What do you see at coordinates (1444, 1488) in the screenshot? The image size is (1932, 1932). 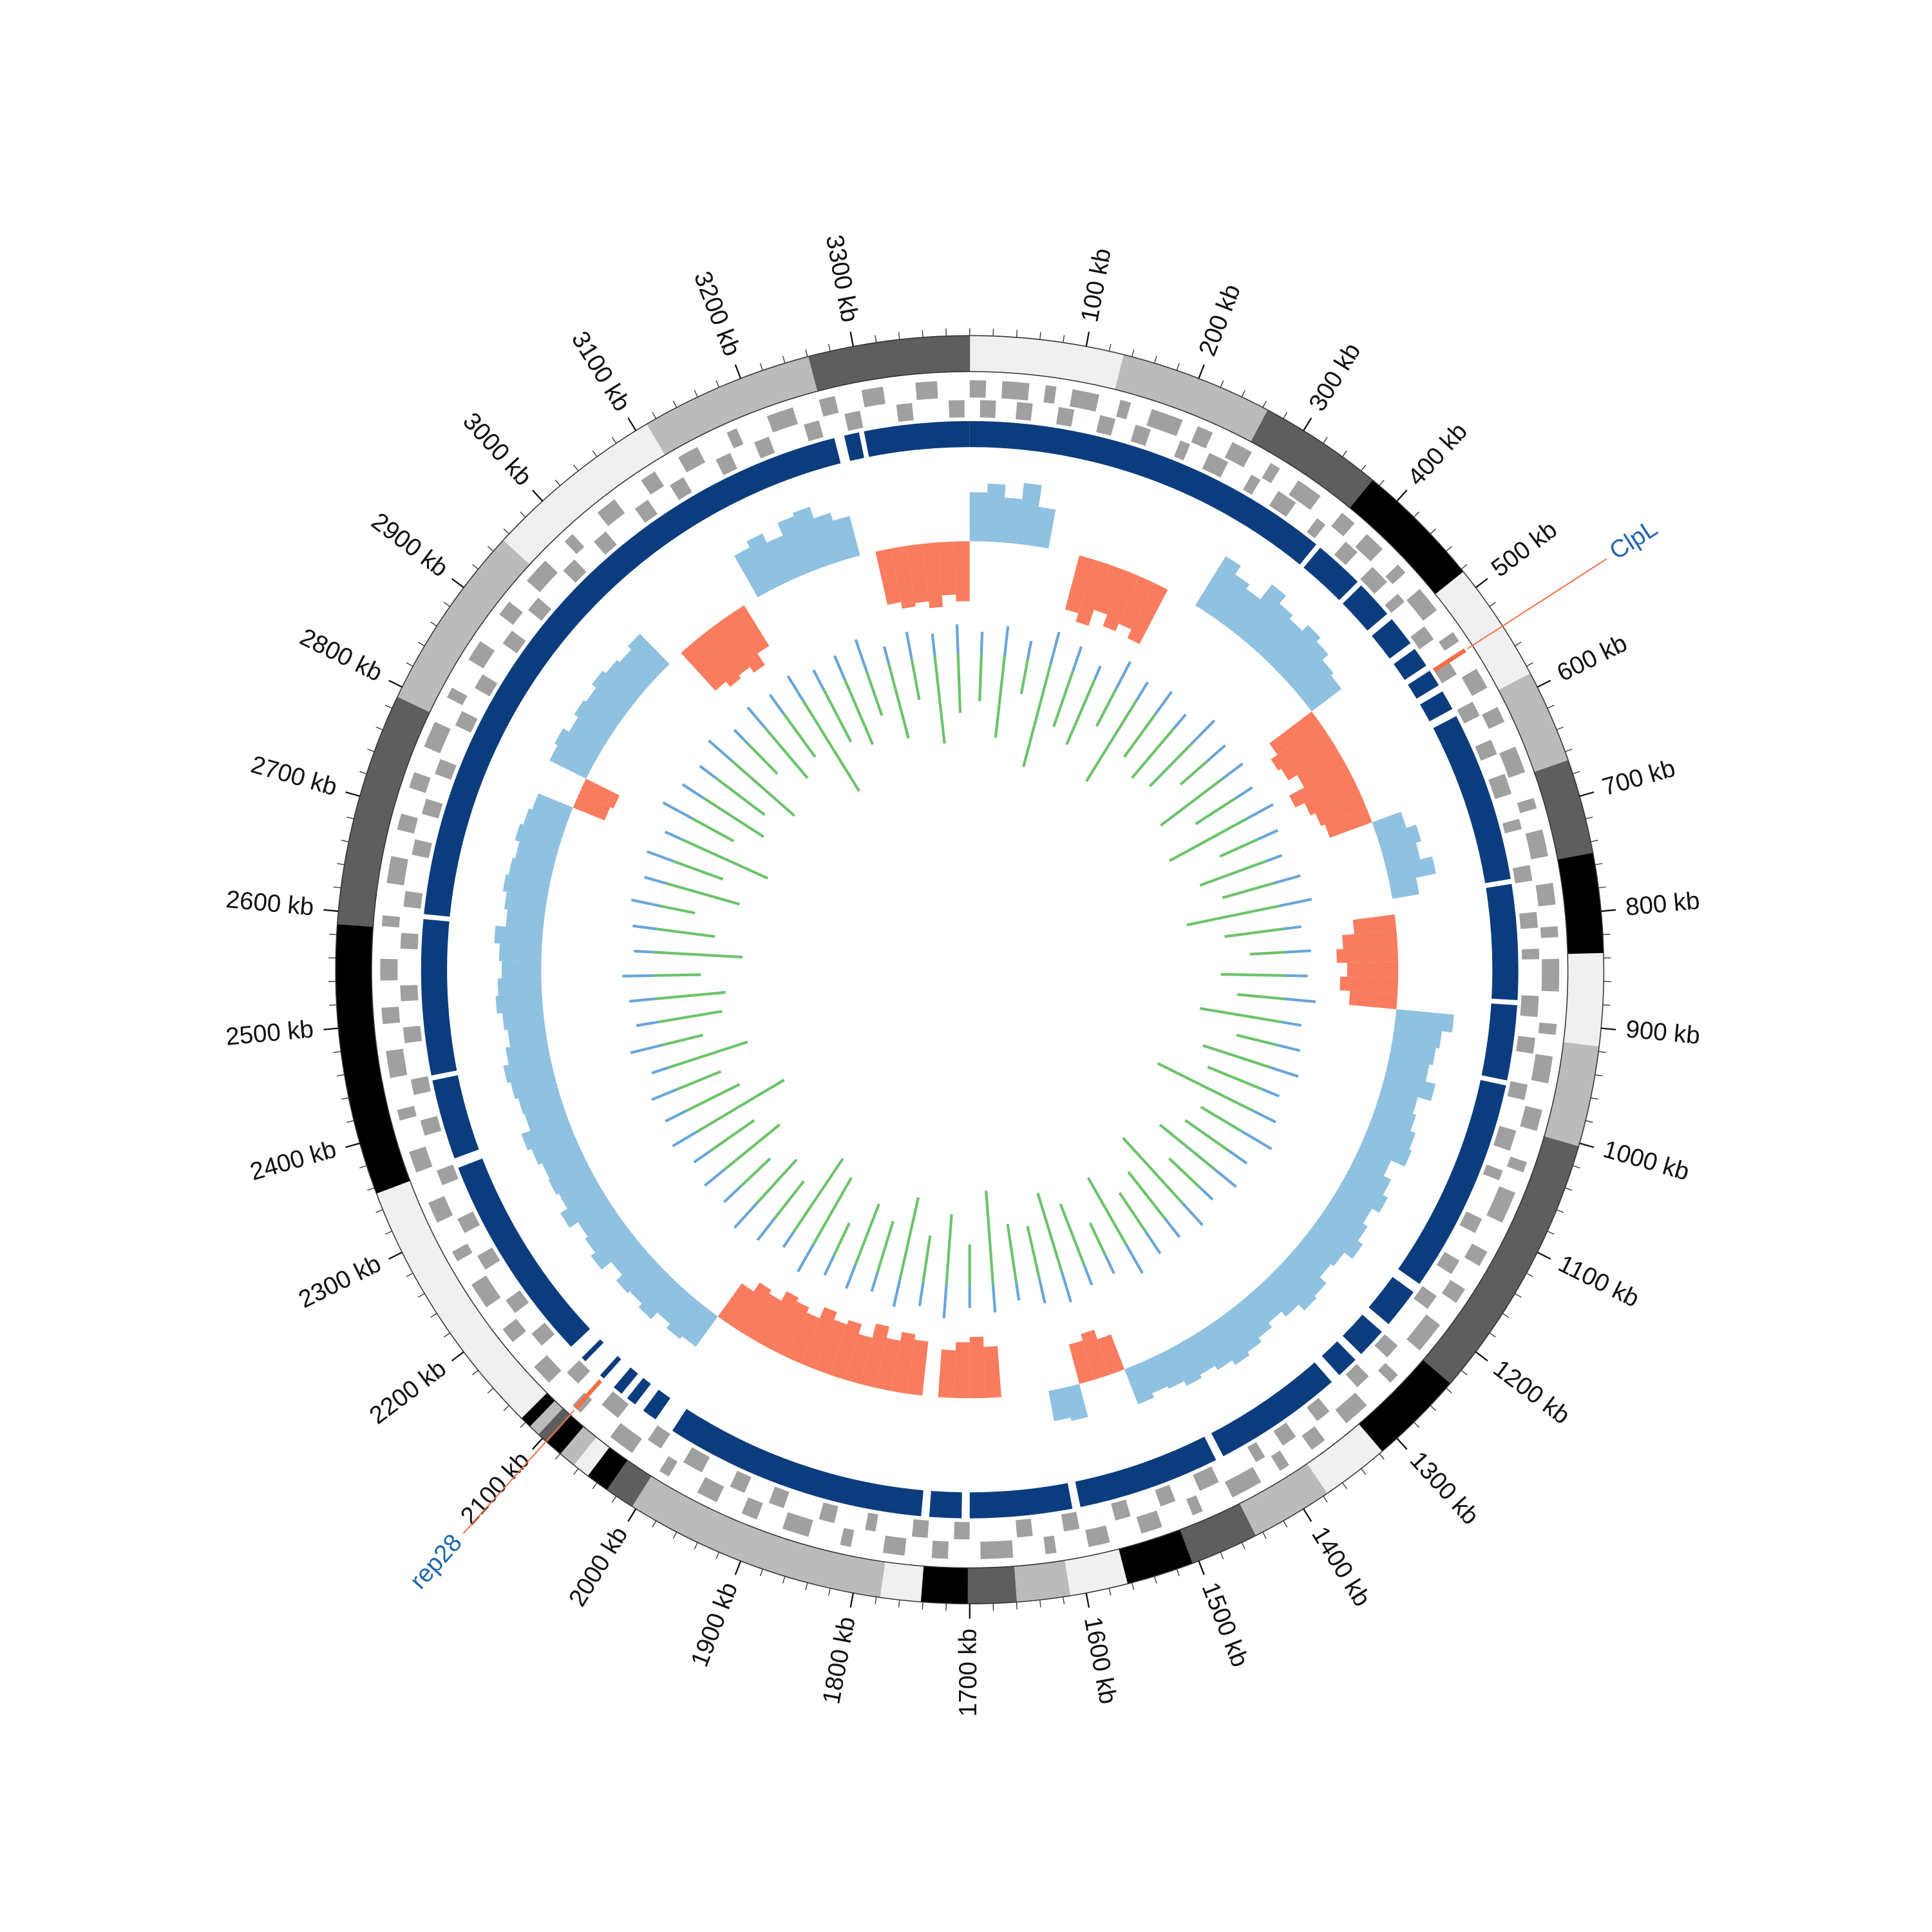 I see `tick-label: 1300 kb` at bounding box center [1444, 1488].